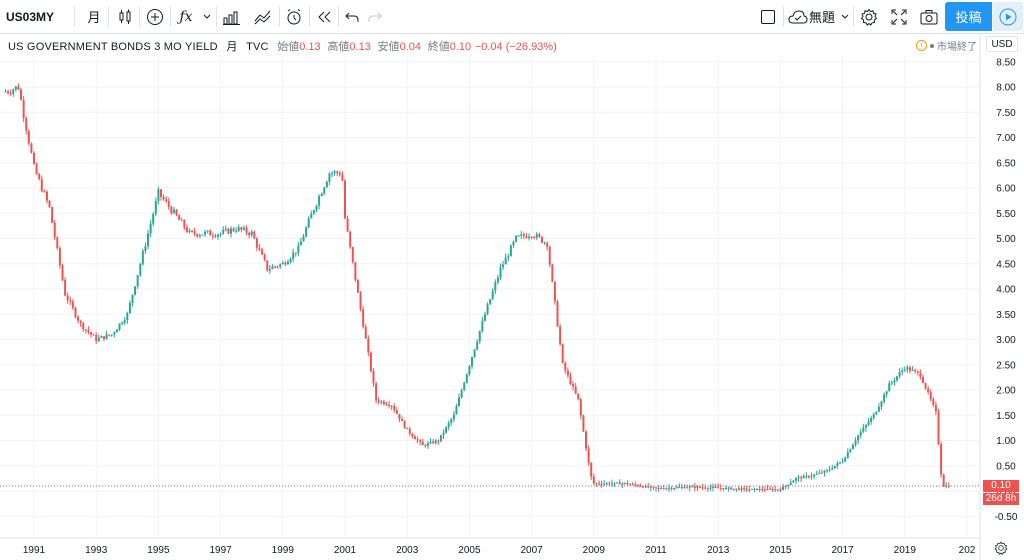 This screenshot has height=560, width=1024. I want to click on high-value: 0.13, so click(360, 47).